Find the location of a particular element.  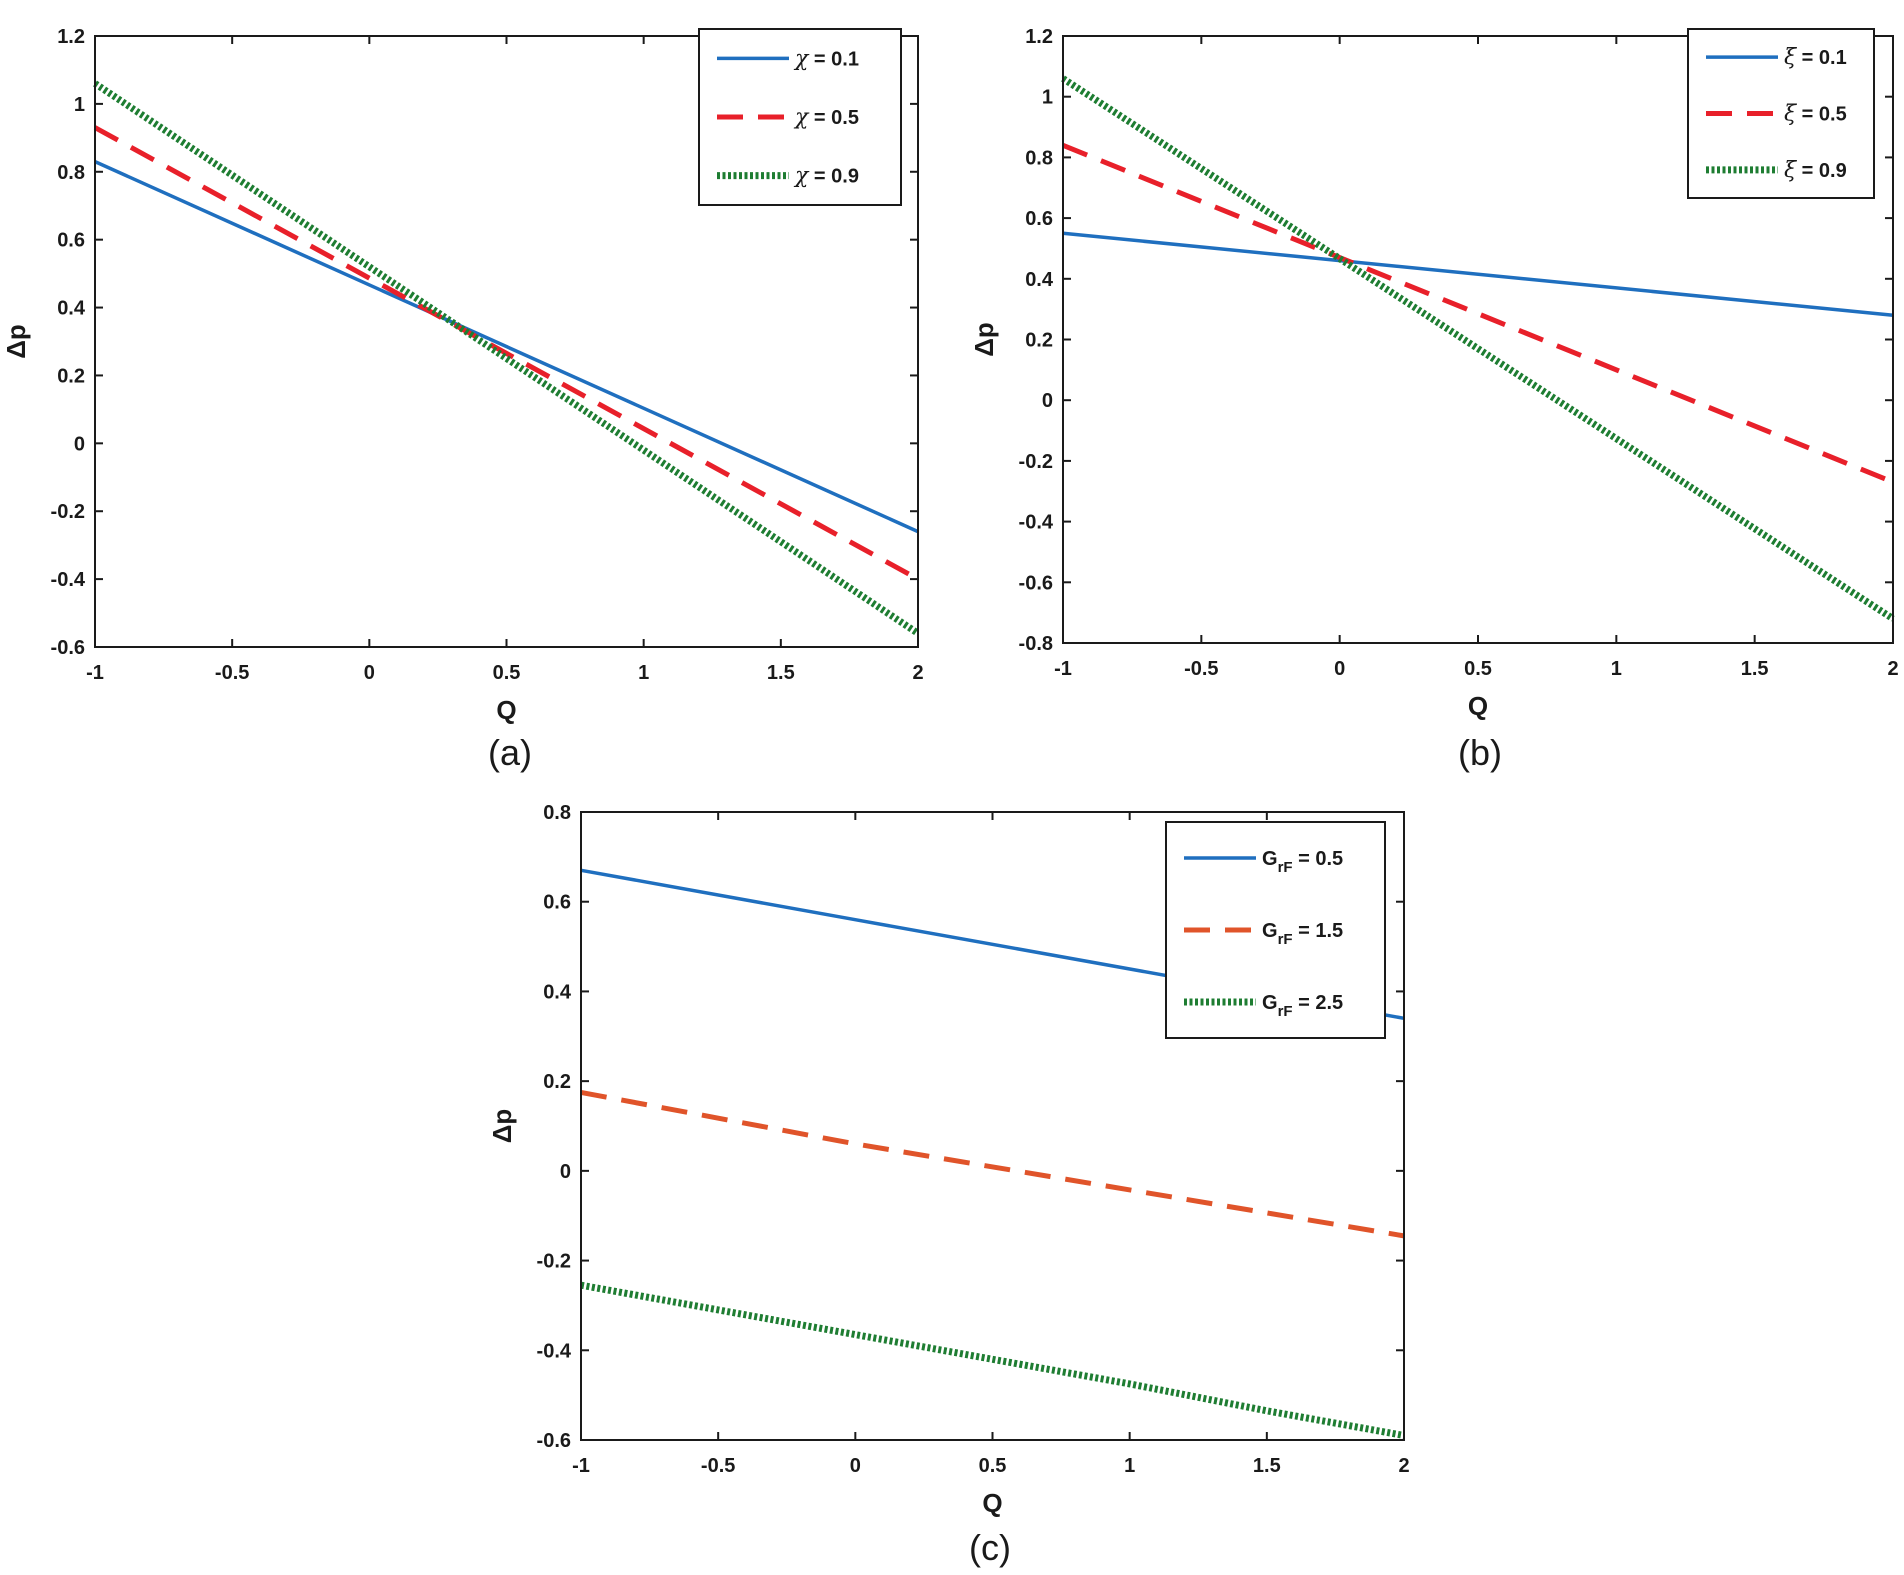

panel-caption: (b) is located at coordinates (1480, 752).